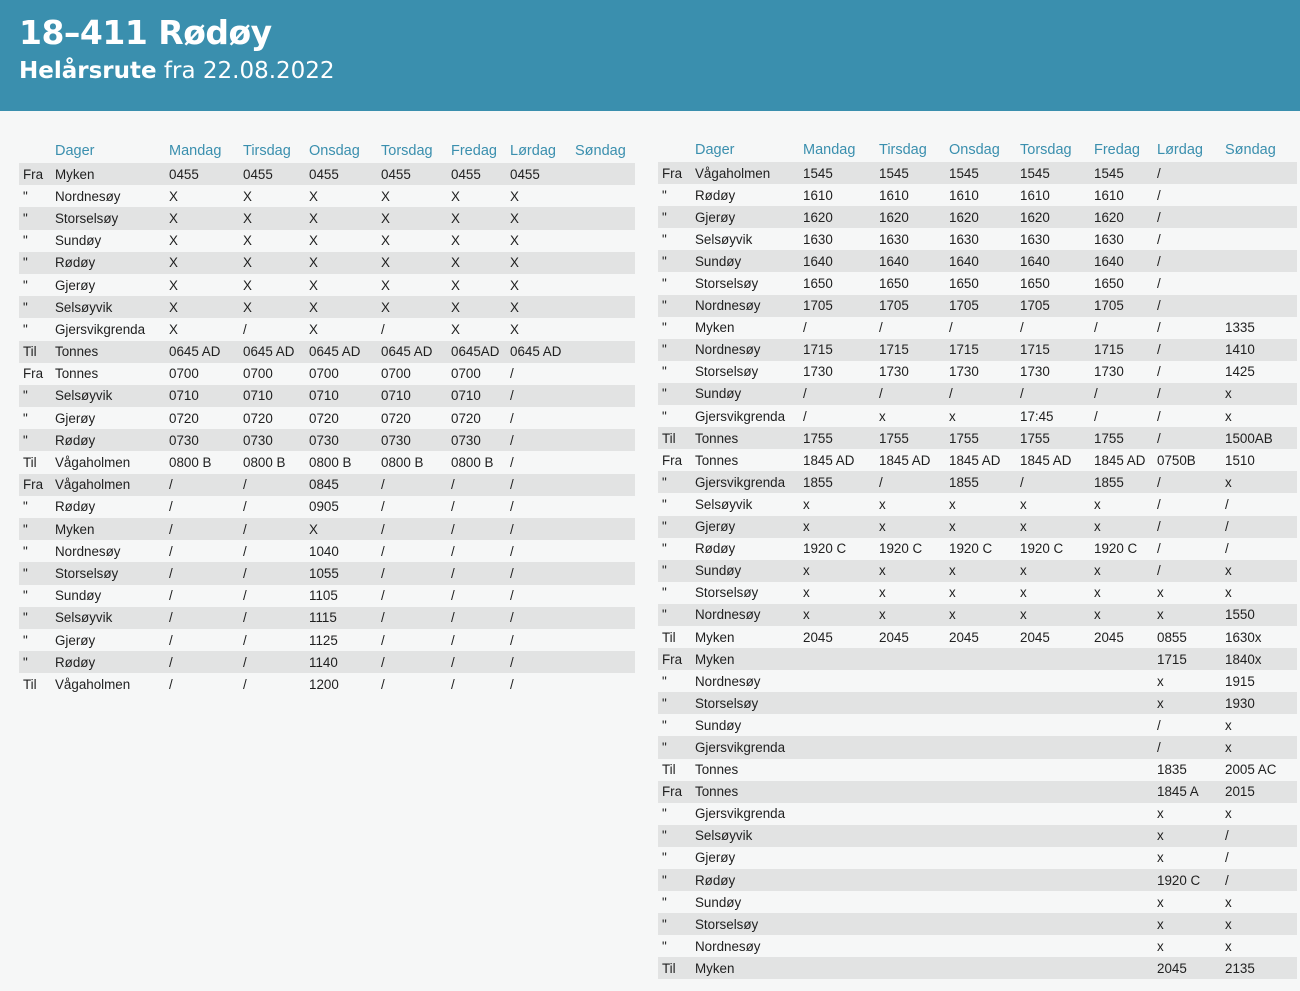 The height and width of the screenshot is (991, 1300). What do you see at coordinates (1035, 284) in the screenshot?
I see `time-cell: 1650` at bounding box center [1035, 284].